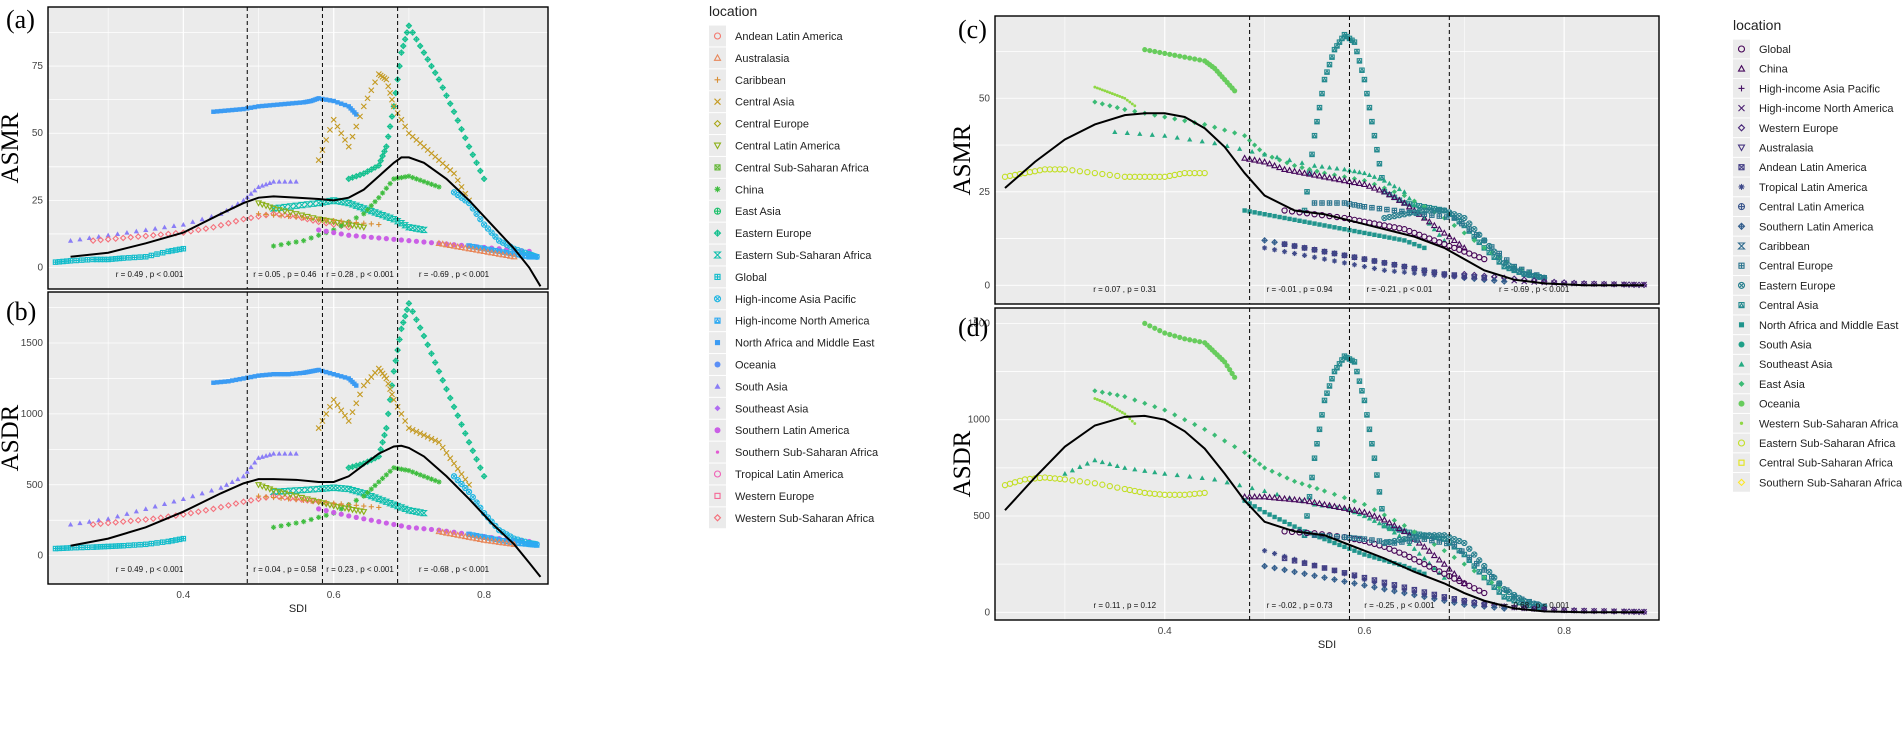 Image resolution: width=1902 pixels, height=755 pixels. Describe the element at coordinates (119, 543) in the screenshot. I see `series-global` at that location.